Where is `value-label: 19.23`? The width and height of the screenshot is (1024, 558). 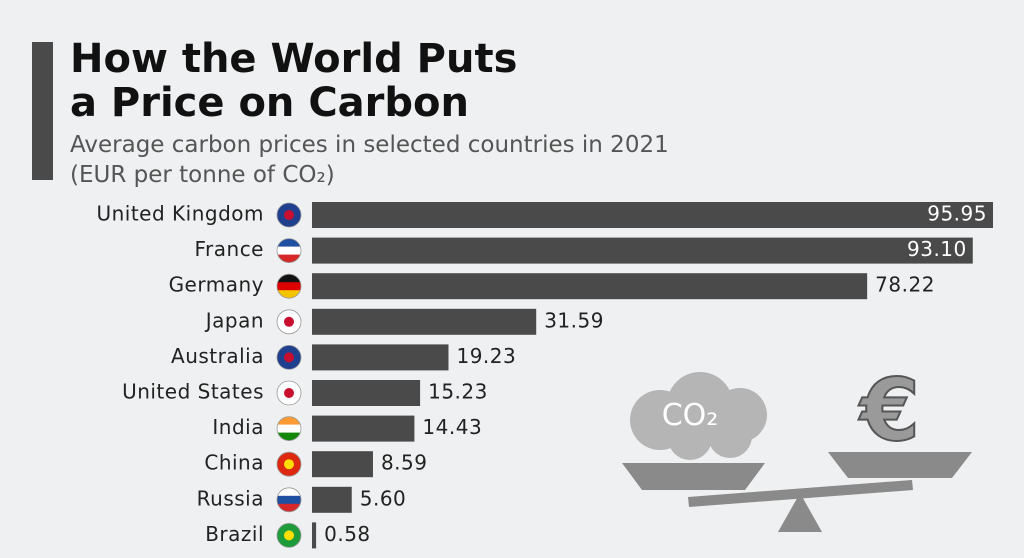
value-label: 19.23 is located at coordinates (486, 356).